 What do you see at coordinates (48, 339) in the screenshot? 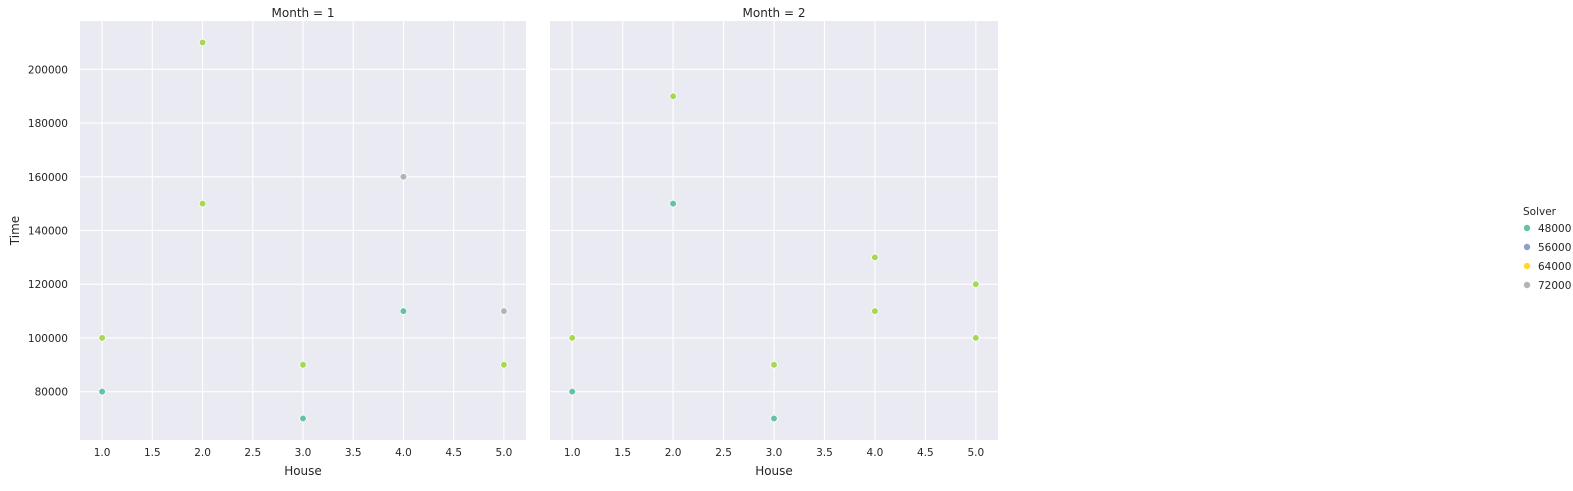
I see `y-tick-label: 100000` at bounding box center [48, 339].